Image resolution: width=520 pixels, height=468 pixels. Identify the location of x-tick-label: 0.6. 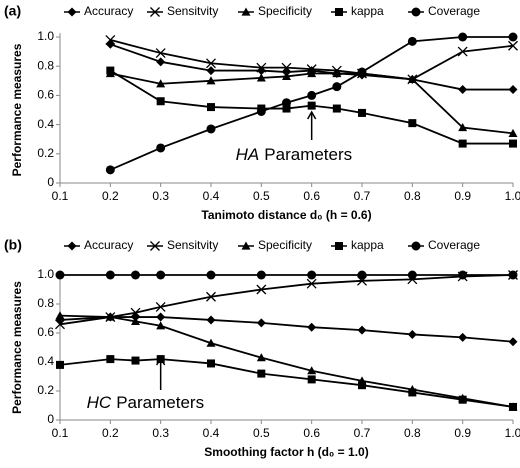
(311, 433).